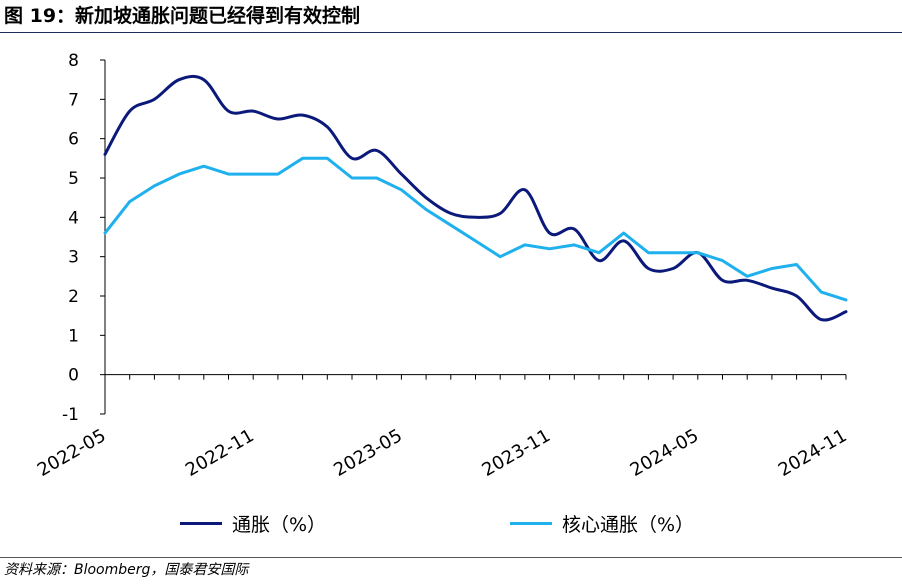  Describe the element at coordinates (73, 100) in the screenshot. I see `y-tick-label: 7` at that location.